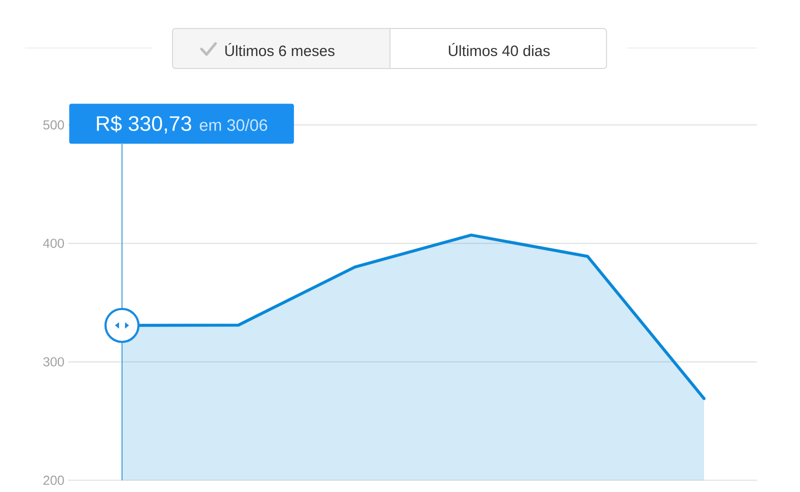 This screenshot has height=492, width=800. What do you see at coordinates (234, 124) in the screenshot?
I see `annotation: em 30/06` at bounding box center [234, 124].